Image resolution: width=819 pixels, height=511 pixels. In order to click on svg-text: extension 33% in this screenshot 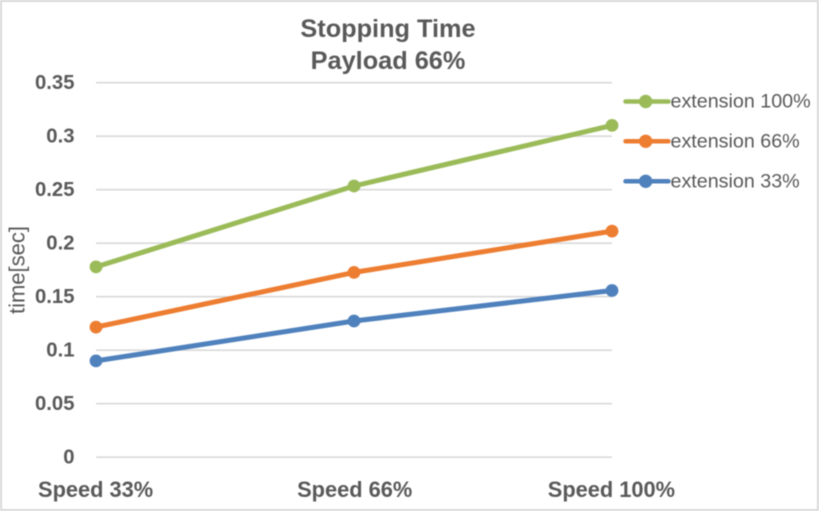, I will do `click(735, 181)`.